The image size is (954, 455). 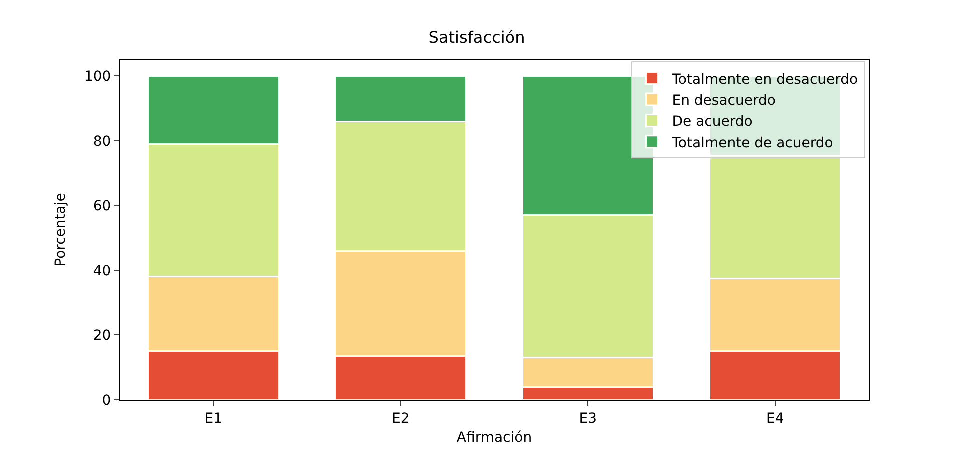 I want to click on x-tick-label: E1, so click(x=213, y=418).